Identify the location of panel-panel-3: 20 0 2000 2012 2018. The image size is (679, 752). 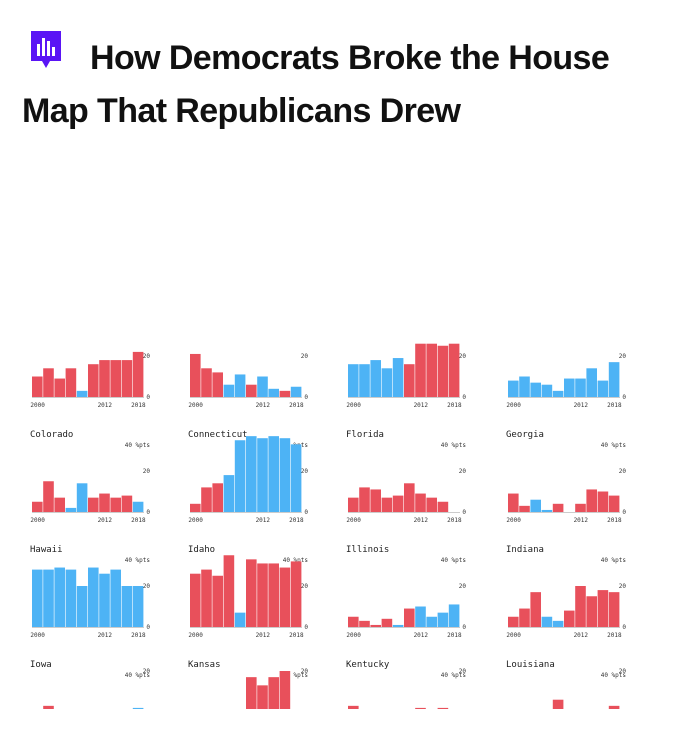
(406, 376).